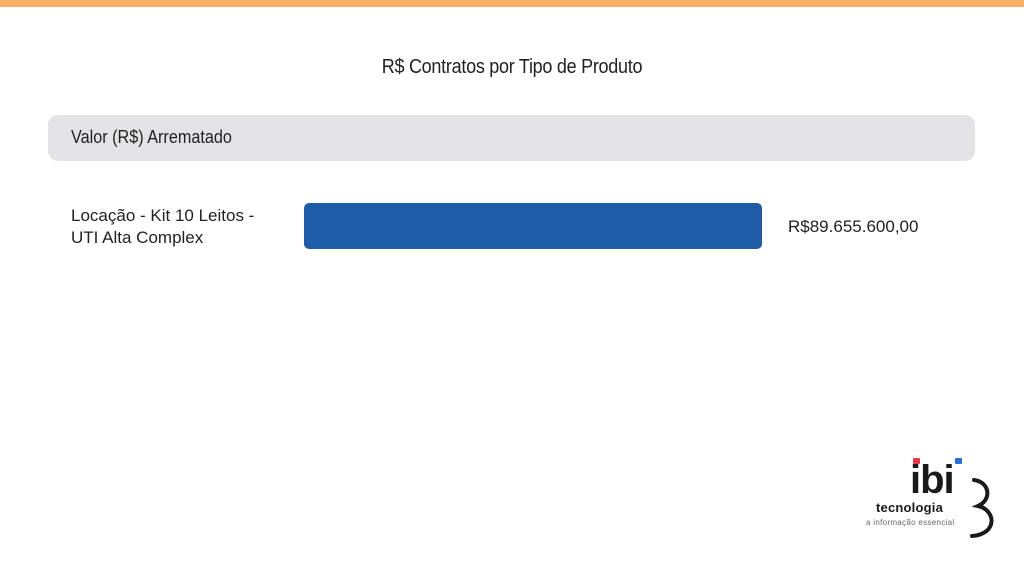 Image resolution: width=1024 pixels, height=561 pixels. What do you see at coordinates (511, 138) in the screenshot?
I see `measure-header: Valor (R$) Arrematado` at bounding box center [511, 138].